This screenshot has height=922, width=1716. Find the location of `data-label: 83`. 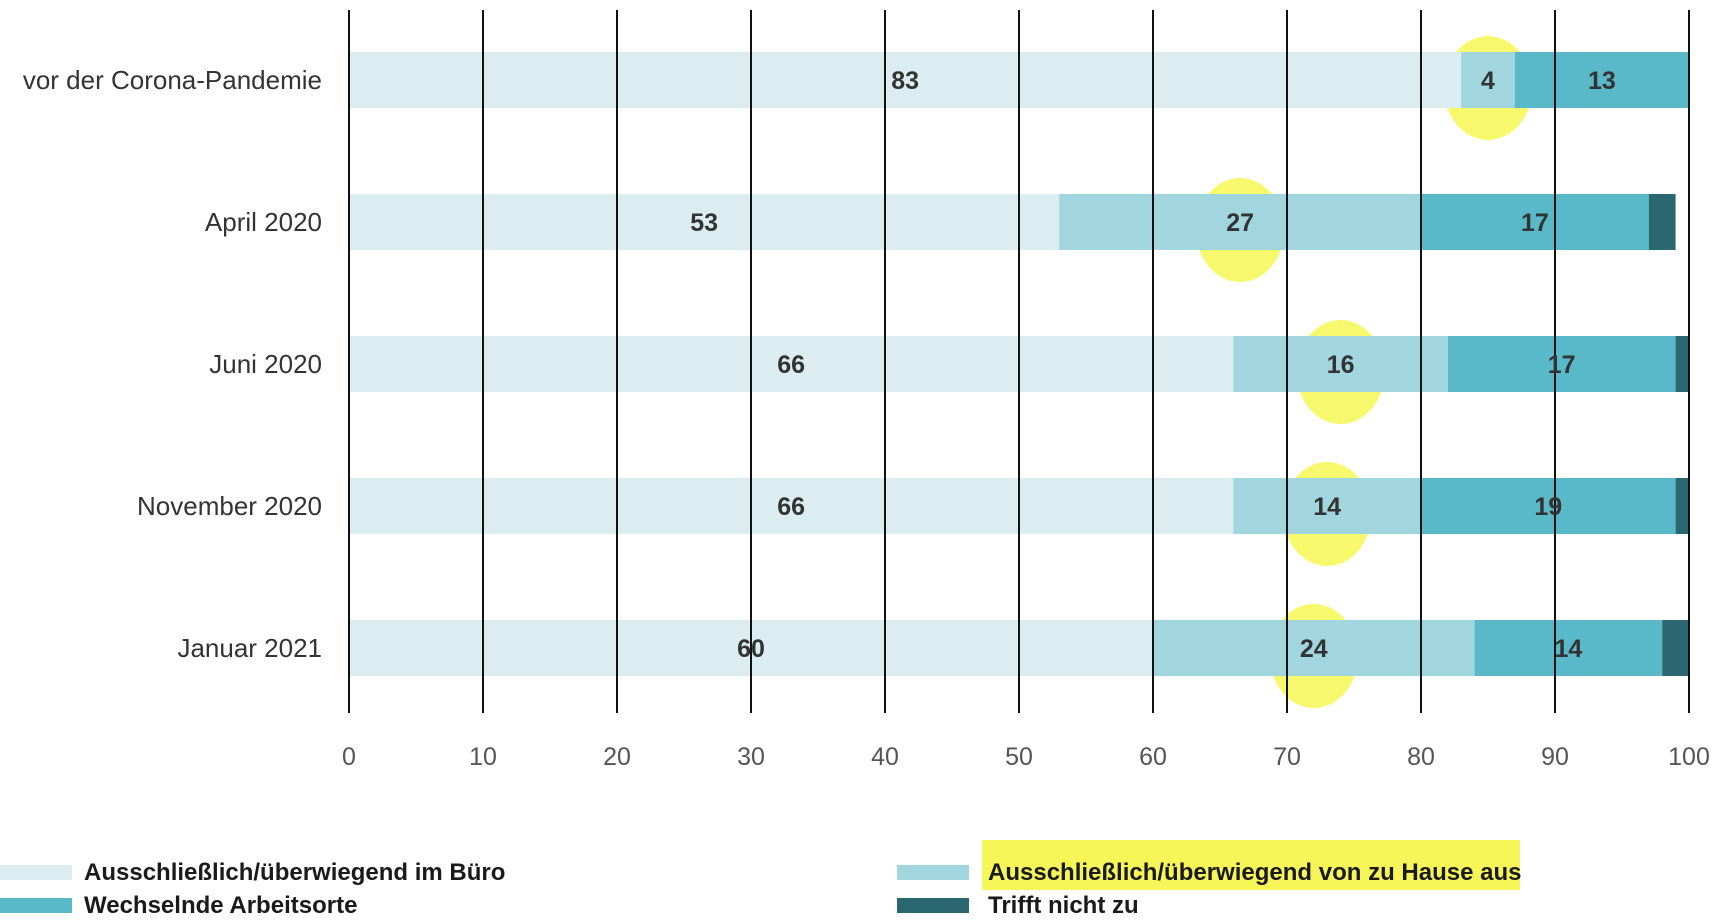

data-label: 83 is located at coordinates (905, 81).